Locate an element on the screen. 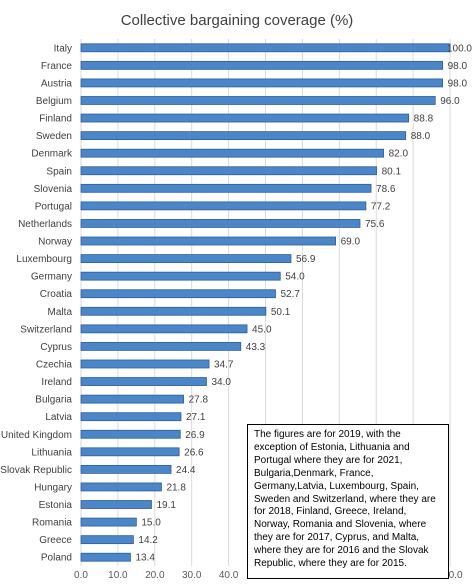  value-label: 27.1 is located at coordinates (196, 417).